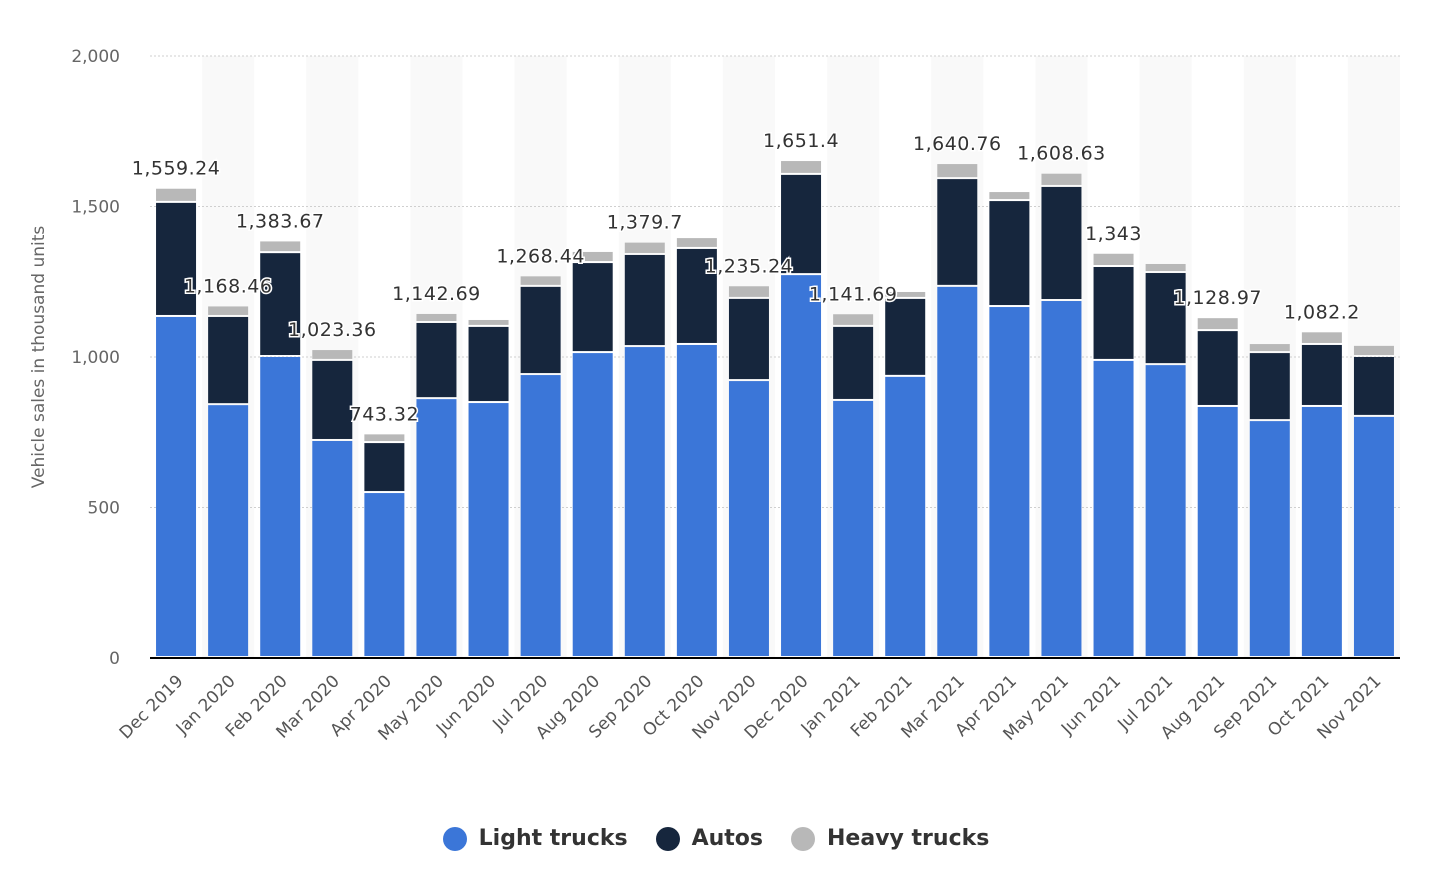 The height and width of the screenshot is (886, 1432). I want to click on data-label: 1,235.24, so click(749, 266).